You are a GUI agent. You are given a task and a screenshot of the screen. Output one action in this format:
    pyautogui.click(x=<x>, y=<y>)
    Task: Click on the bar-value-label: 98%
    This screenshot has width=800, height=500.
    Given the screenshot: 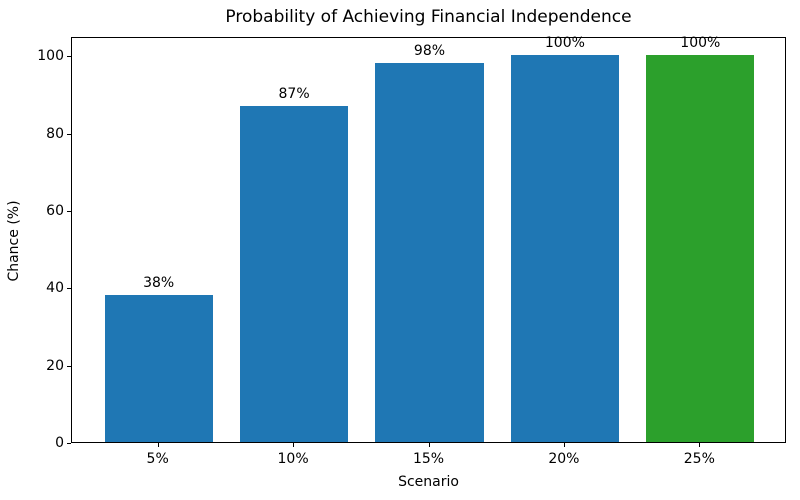 What is the action you would take?
    pyautogui.click(x=429, y=51)
    